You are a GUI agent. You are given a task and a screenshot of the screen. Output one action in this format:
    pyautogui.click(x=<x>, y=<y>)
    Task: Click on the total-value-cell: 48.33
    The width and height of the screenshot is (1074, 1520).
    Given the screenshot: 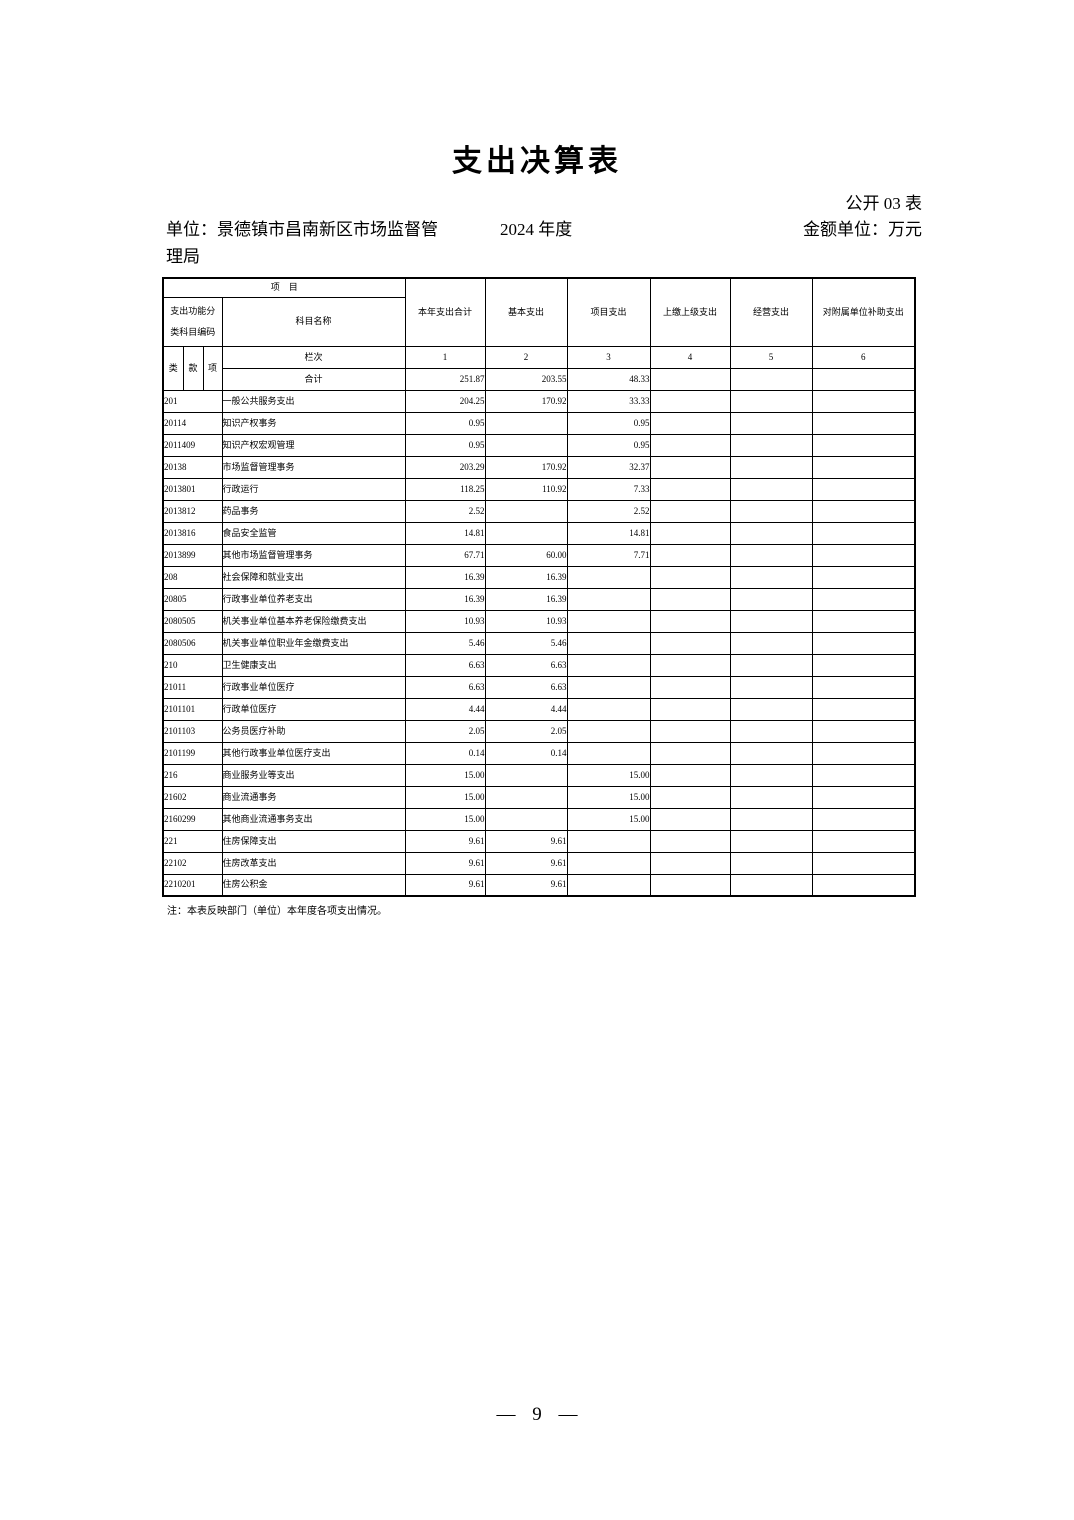 What is the action you would take?
    pyautogui.click(x=608, y=379)
    